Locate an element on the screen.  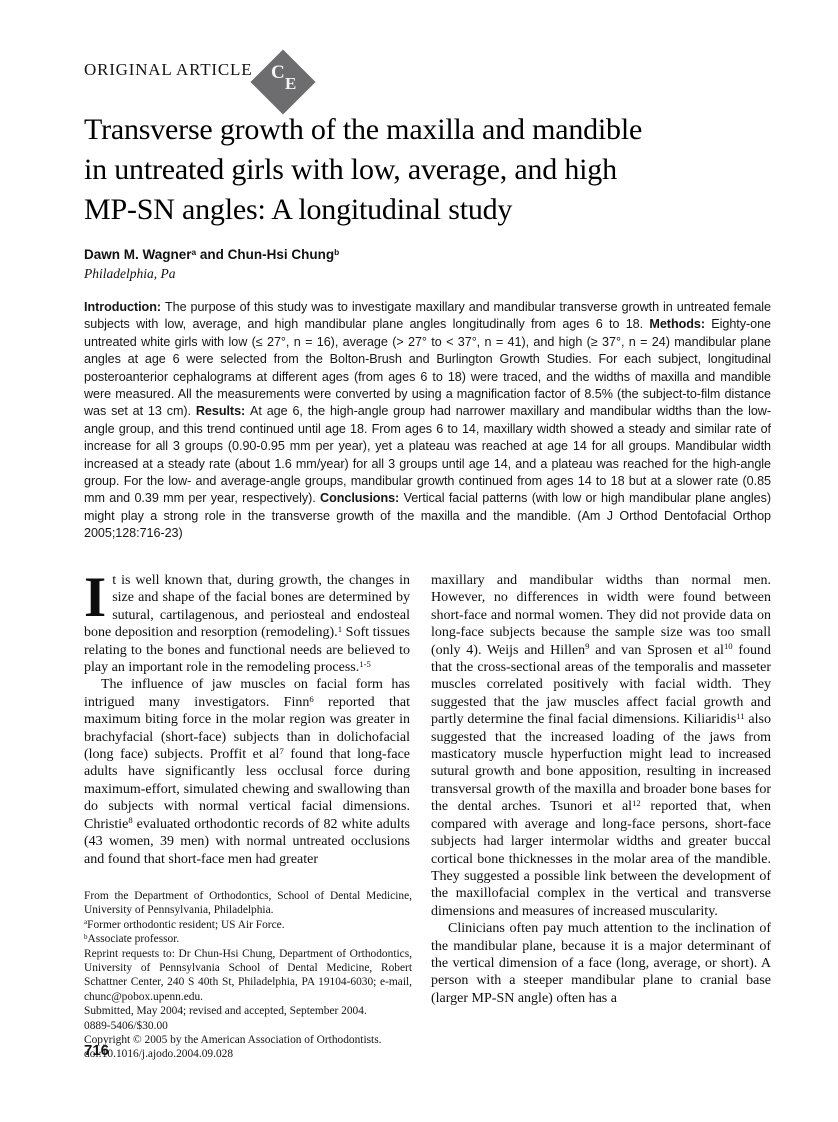
footnote-doi: doi:10.1016/j.ajodo.2004.09.028 is located at coordinates (159, 1054).